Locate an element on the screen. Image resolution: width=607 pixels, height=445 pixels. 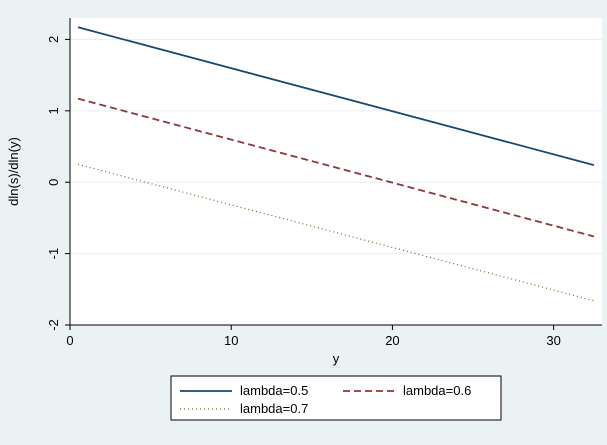
y-tick-label: 2 is located at coordinates (53, 39).